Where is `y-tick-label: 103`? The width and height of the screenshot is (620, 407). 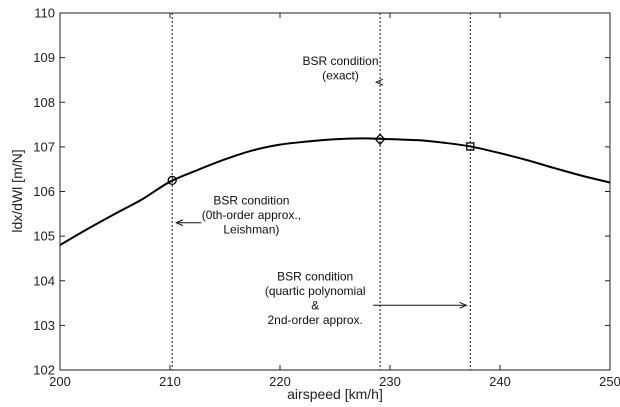
y-tick-label: 103 is located at coordinates (44, 325).